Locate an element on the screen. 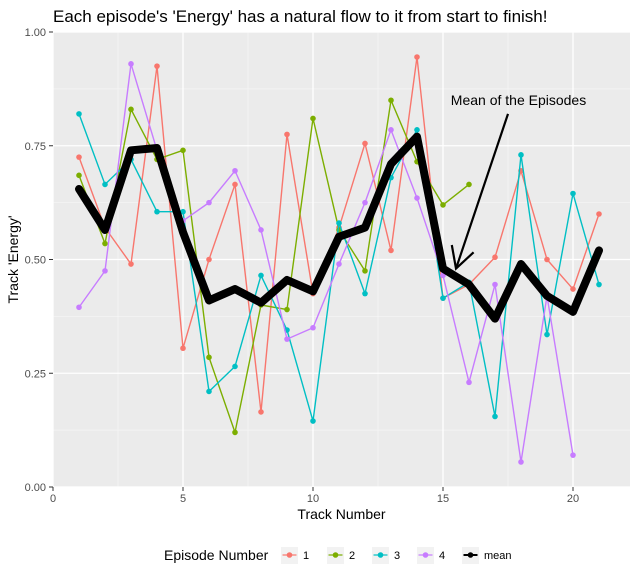 Image resolution: width=635 pixels, height=581 pixels. legend-item-1: 1 is located at coordinates (295, 555).